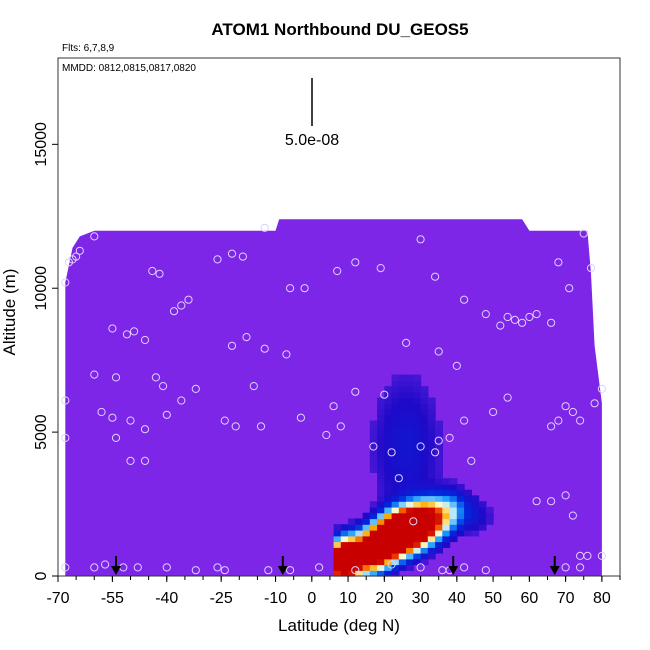  Describe the element at coordinates (41, 288) in the screenshot. I see `y-tick-label: 10000` at that location.